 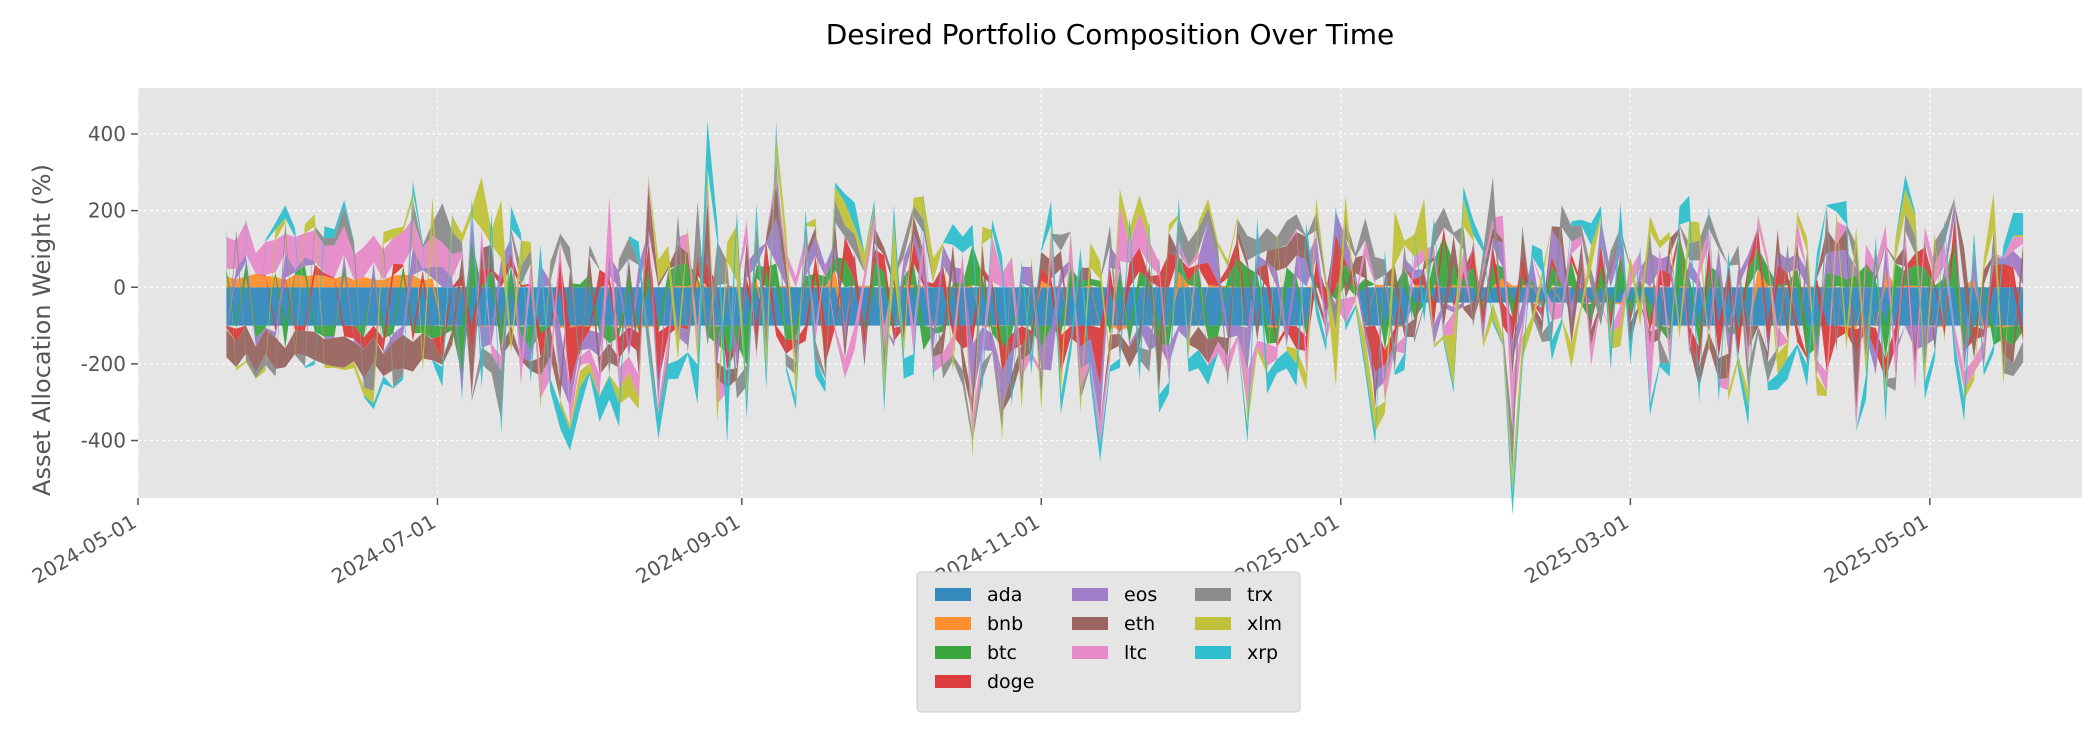 What do you see at coordinates (119, 287) in the screenshot?
I see `y-tick-label: 0` at bounding box center [119, 287].